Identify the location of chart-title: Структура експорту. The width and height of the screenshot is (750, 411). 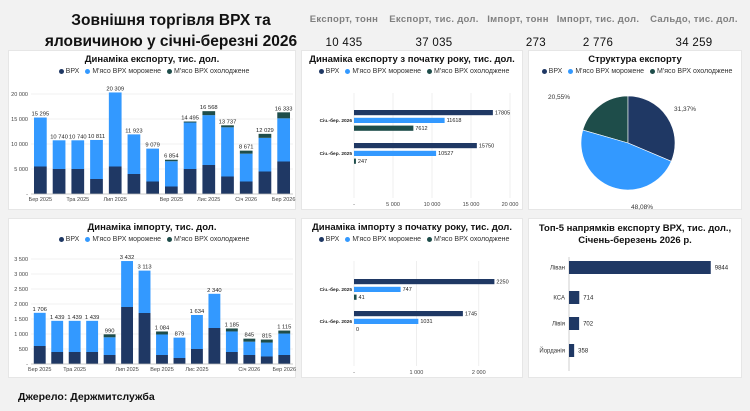
(635, 59).